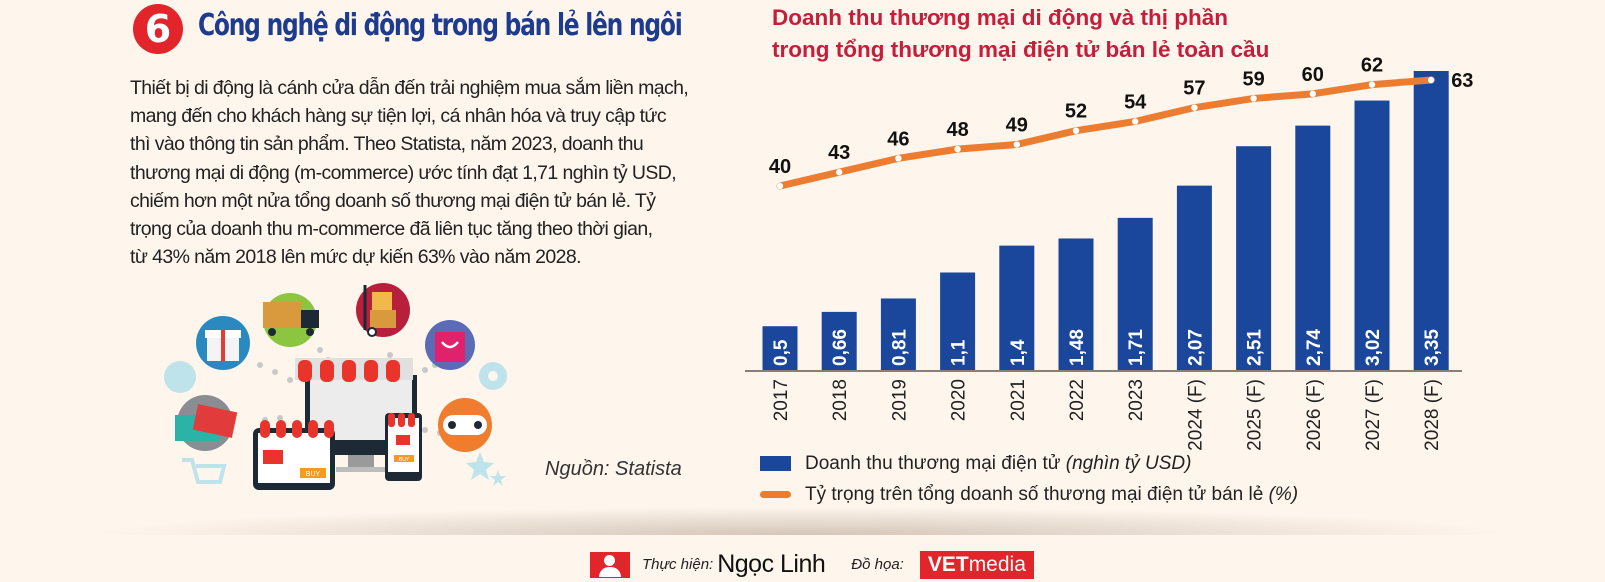 The image size is (1605, 582). What do you see at coordinates (1432, 347) in the screenshot?
I see `bar-value-label: 3,35` at bounding box center [1432, 347].